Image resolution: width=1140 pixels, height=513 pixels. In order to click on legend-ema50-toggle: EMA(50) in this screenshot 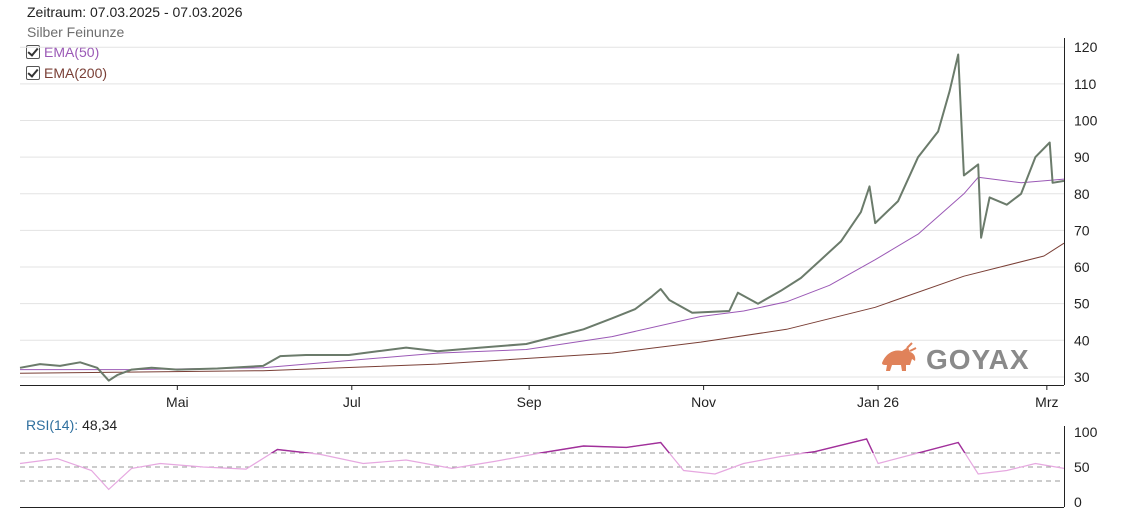, I will do `click(62, 52)`.